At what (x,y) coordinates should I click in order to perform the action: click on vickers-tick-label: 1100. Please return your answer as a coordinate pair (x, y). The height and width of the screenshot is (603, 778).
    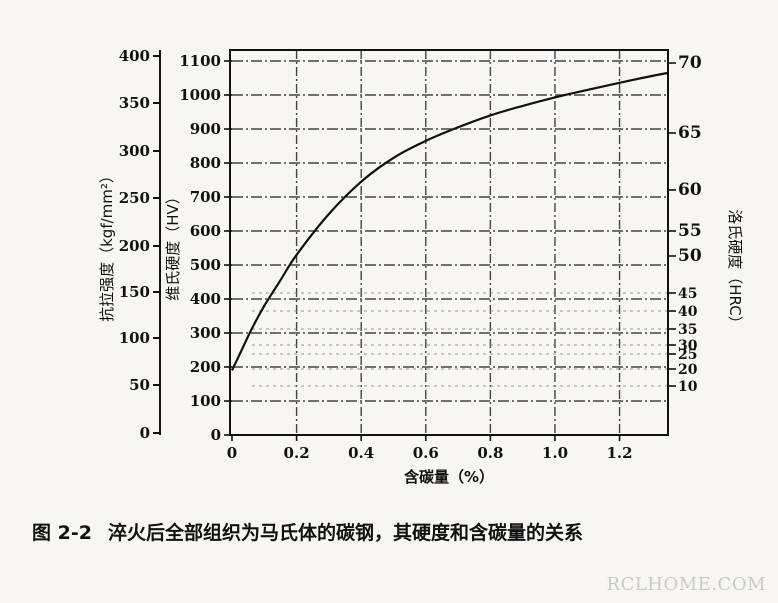
    Looking at the image, I should click on (200, 61).